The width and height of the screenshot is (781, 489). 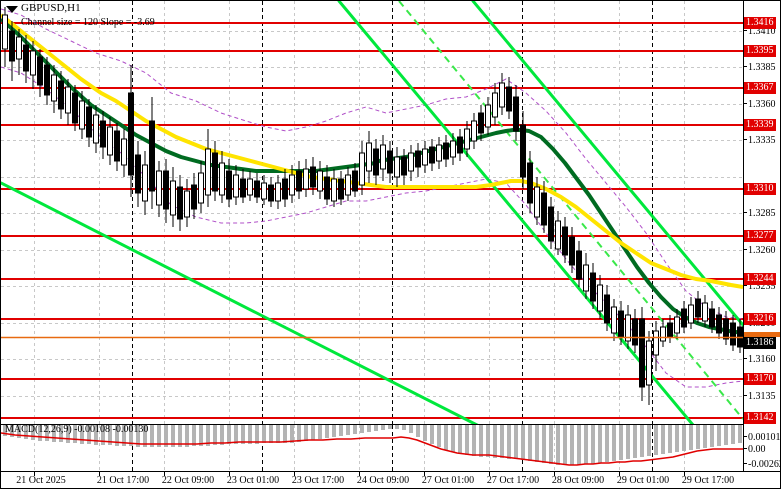 I want to click on price-level-label: 1.3277, so click(x=760, y=236).